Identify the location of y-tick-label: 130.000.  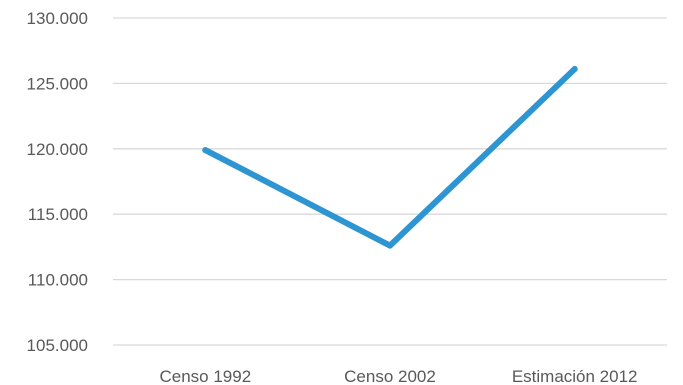
(57, 18).